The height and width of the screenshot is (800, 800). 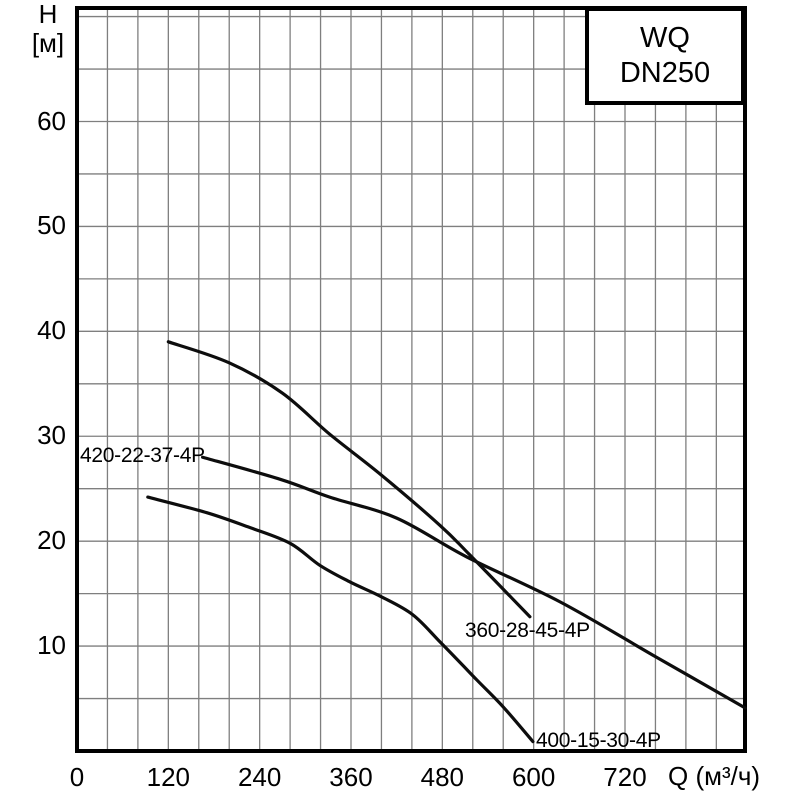 I want to click on curve-label-420-22-37-4P: 420-22-37-4P, so click(x=142, y=455).